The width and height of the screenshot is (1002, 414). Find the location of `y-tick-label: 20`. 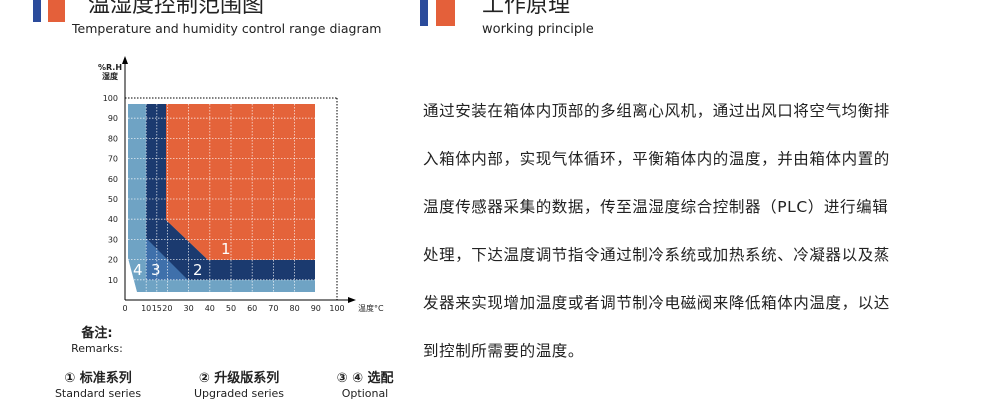

y-tick-label: 20 is located at coordinates (113, 260).